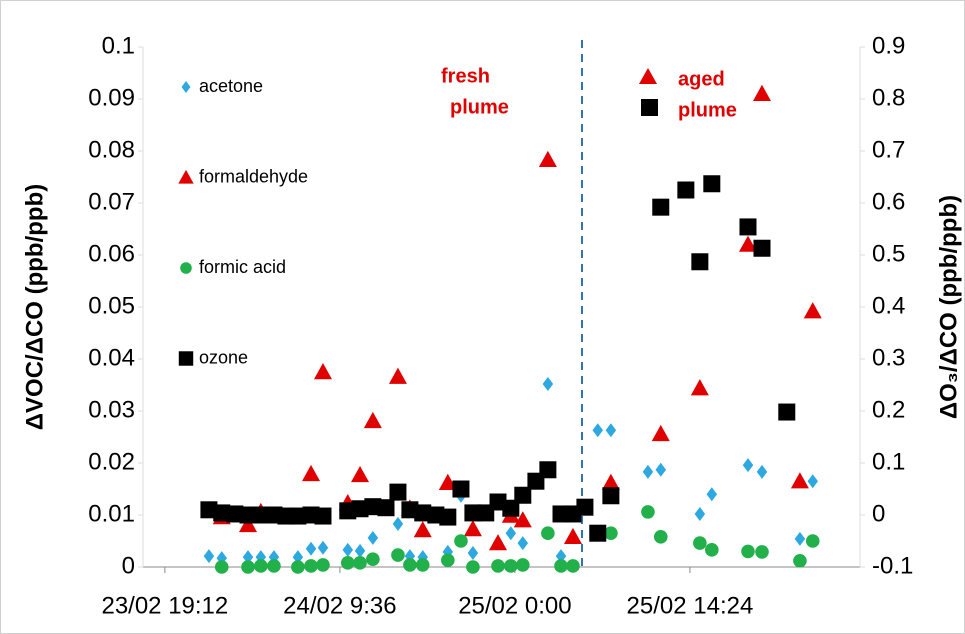 This screenshot has width=965, height=634. What do you see at coordinates (128, 565) in the screenshot?
I see `y-tick-label: 0` at bounding box center [128, 565].